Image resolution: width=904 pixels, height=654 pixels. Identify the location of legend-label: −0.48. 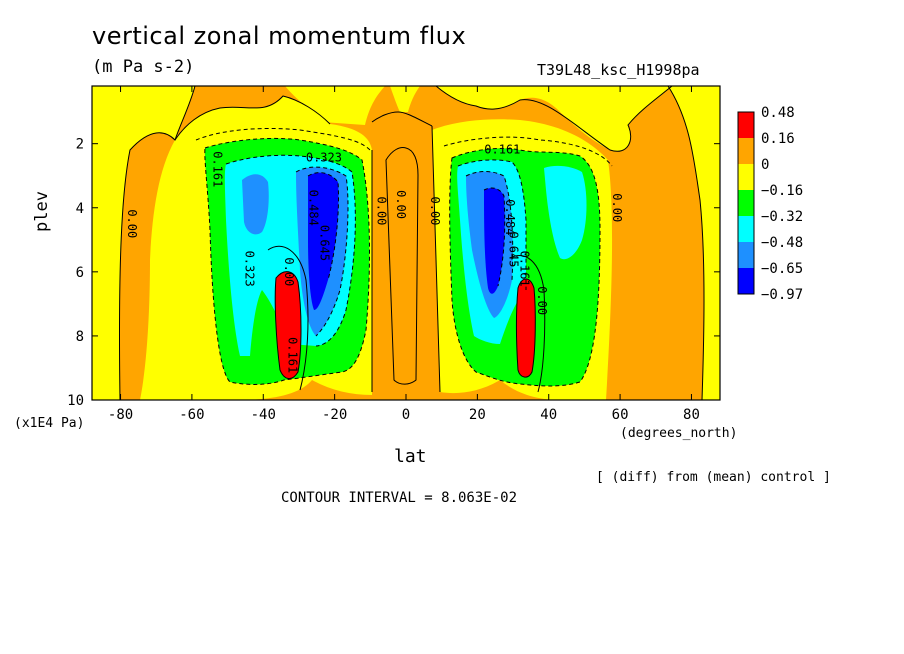
(782, 243).